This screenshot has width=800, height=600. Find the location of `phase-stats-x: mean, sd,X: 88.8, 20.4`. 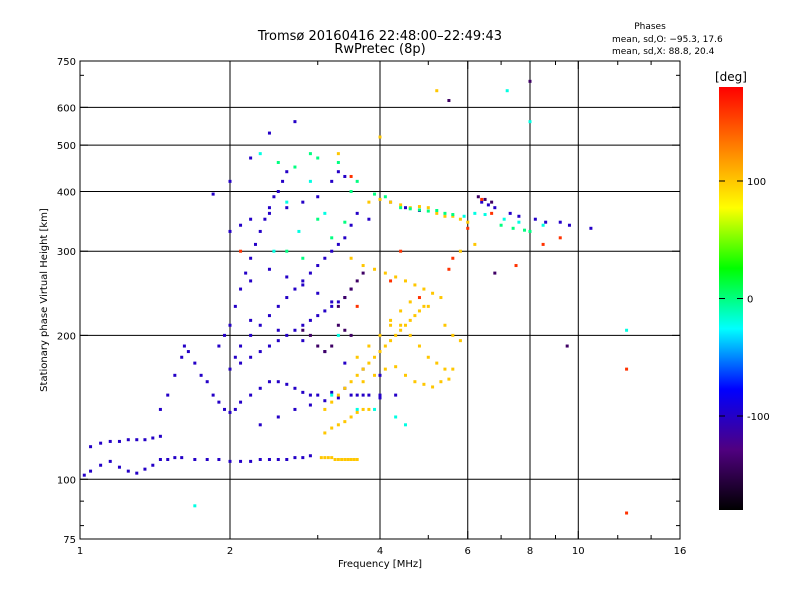

phase-stats-x: mean, sd,X: 88.8, 20.4 is located at coordinates (663, 52).